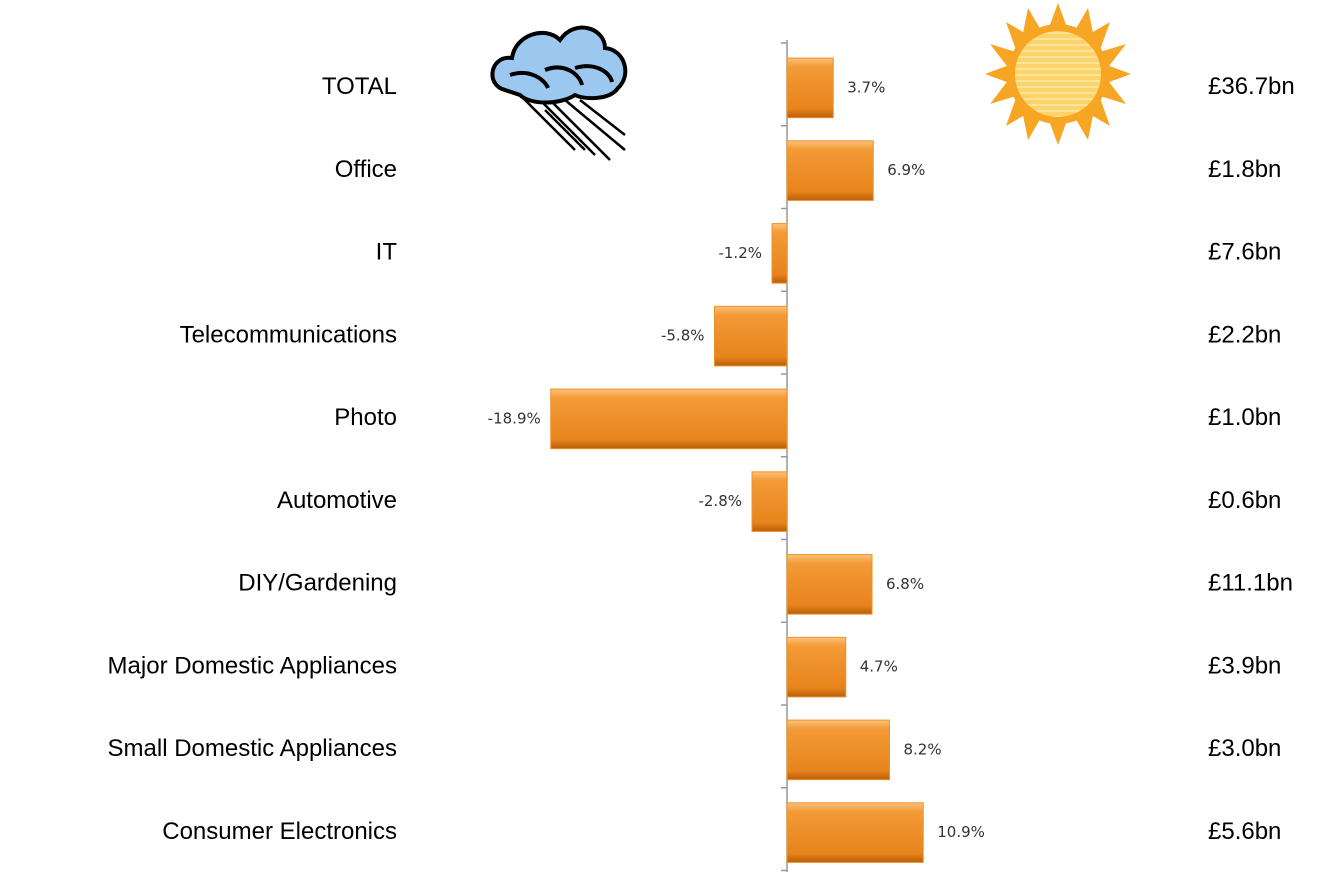 This screenshot has height=872, width=1335. I want to click on category-label: TOTAL, so click(359, 86).